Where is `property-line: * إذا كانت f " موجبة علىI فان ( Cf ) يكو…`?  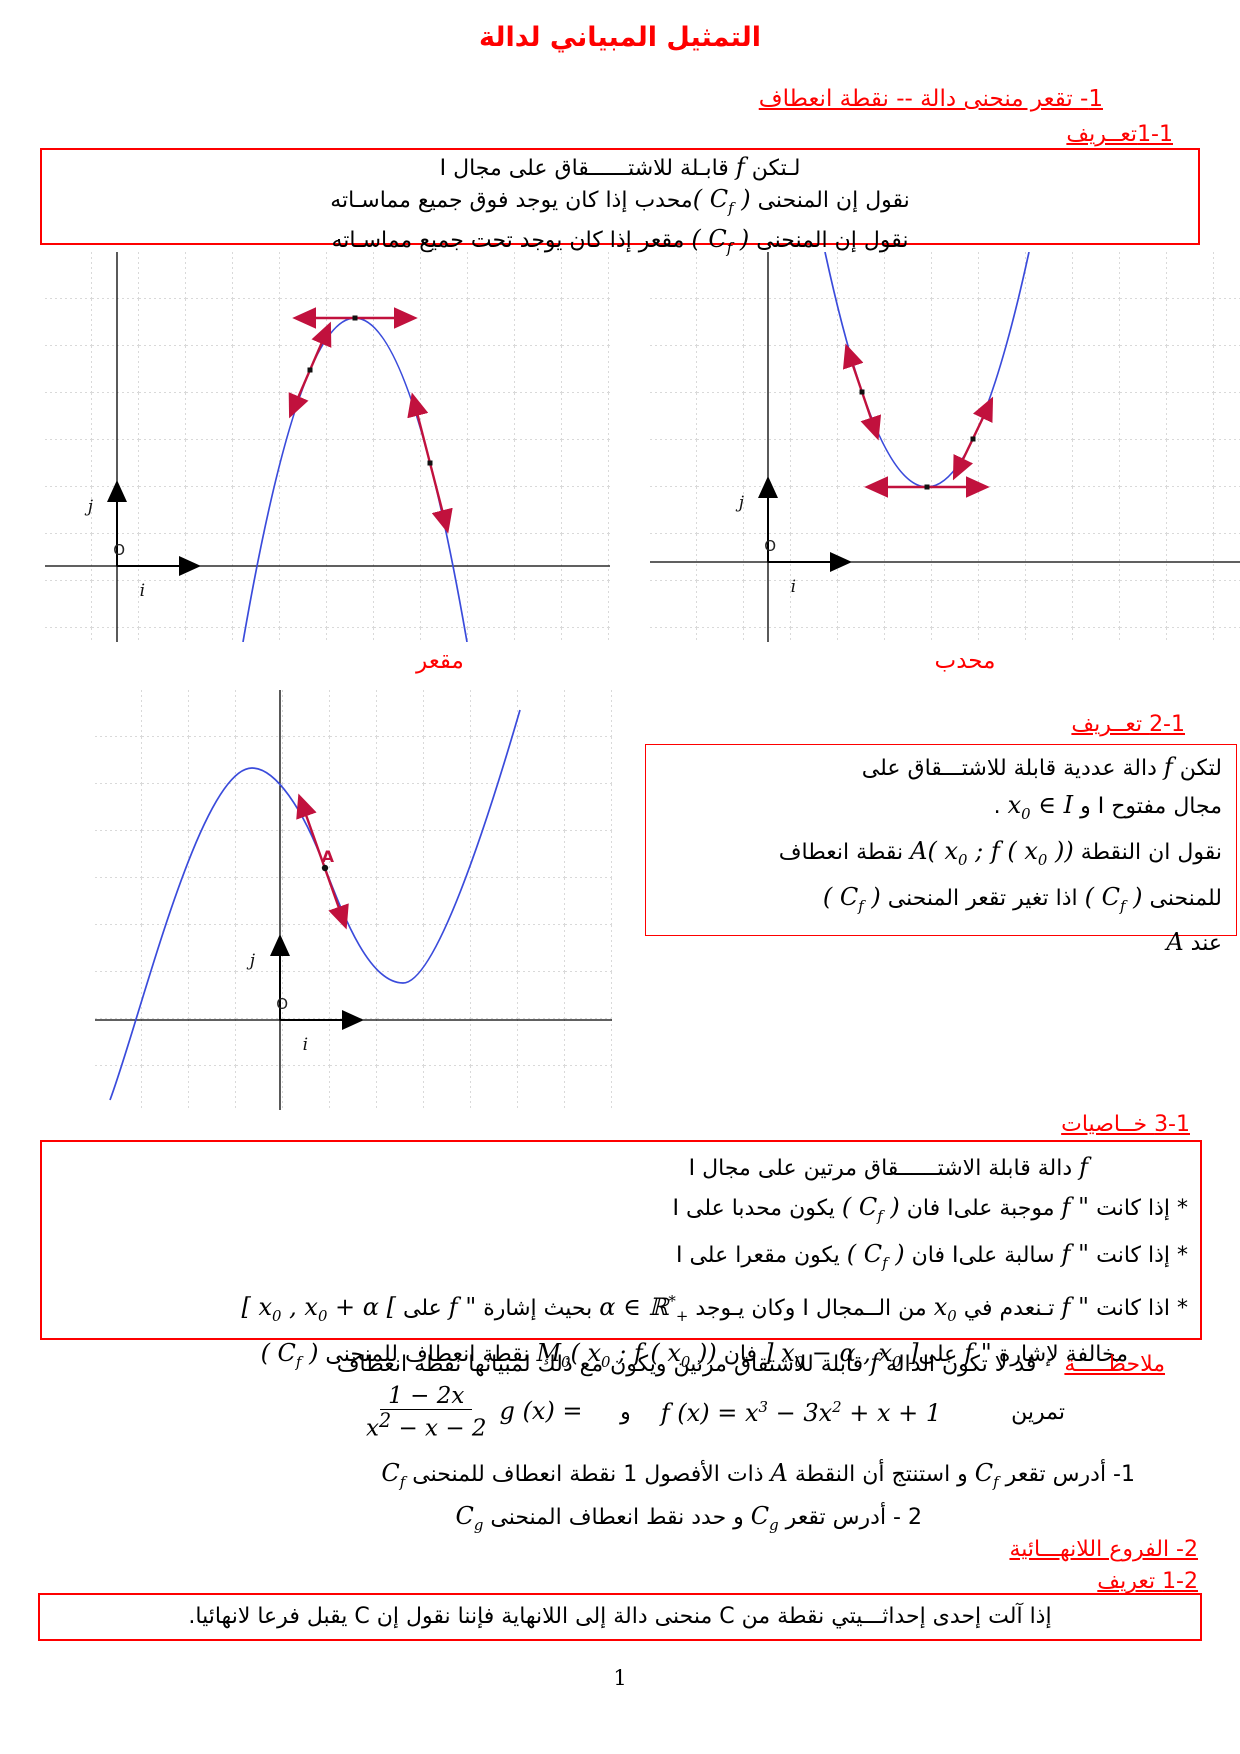
property-line: * إذا كانت f " موجبة علىI فان ( Cf ) يكو… is located at coordinates (930, 1209).